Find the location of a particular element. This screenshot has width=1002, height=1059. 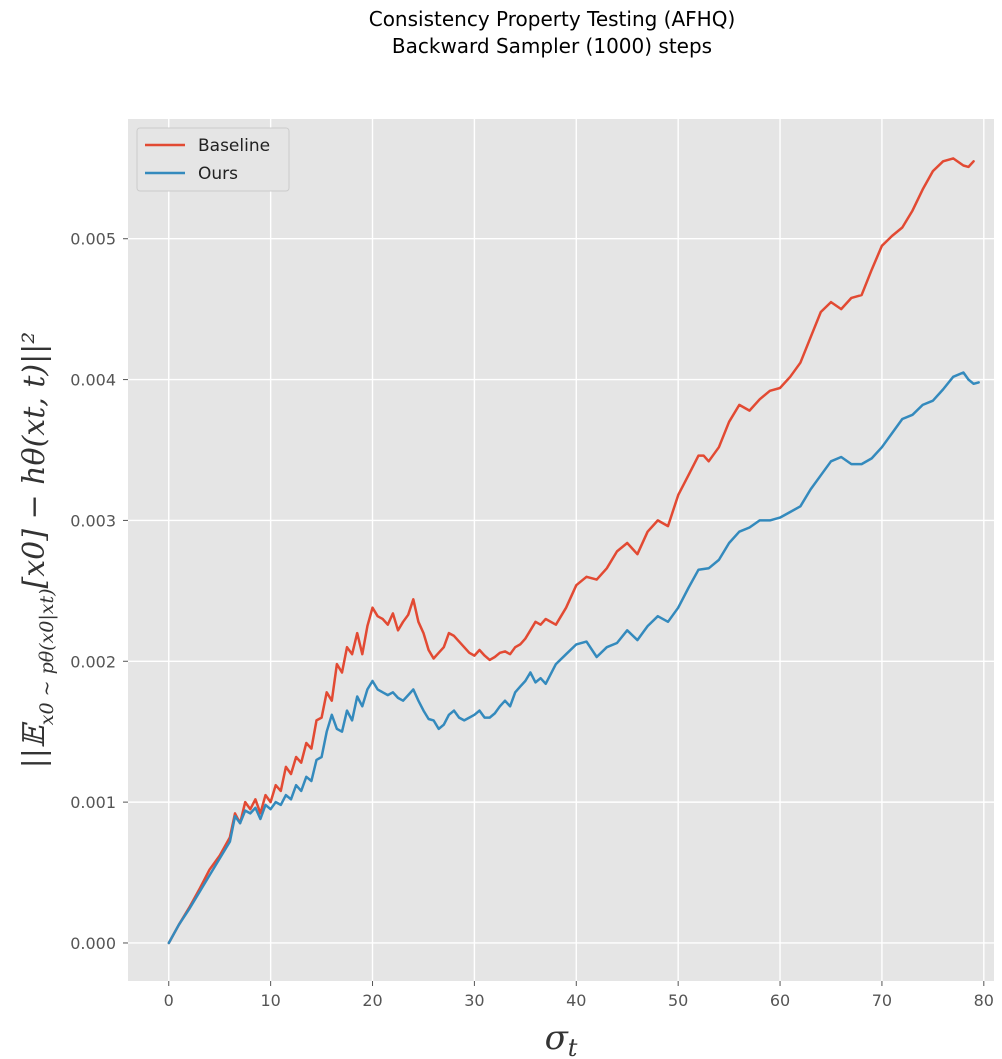

legend-label-baseline: Baseline is located at coordinates (234, 146).